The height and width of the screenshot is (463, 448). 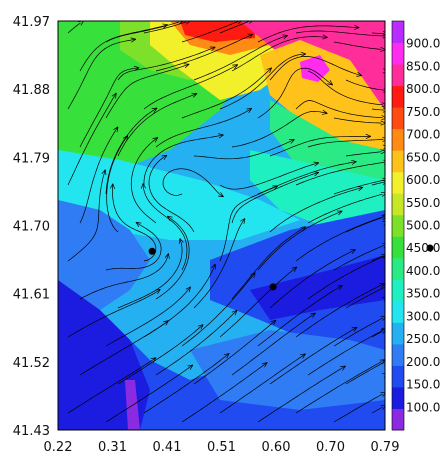 I want to click on colorbar-tick-label: 250.0, so click(x=423, y=339).